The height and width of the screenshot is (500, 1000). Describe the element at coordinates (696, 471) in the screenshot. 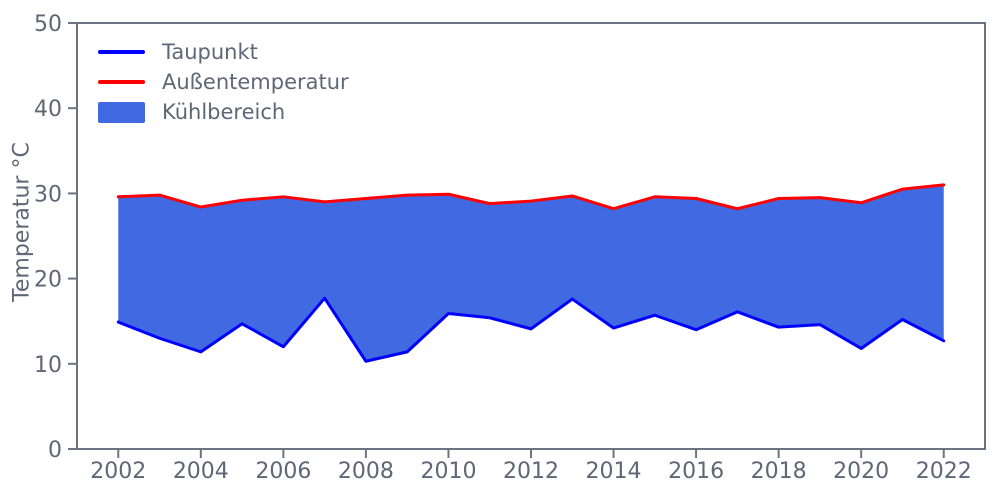

I see `x-tick-label: 2016` at that location.